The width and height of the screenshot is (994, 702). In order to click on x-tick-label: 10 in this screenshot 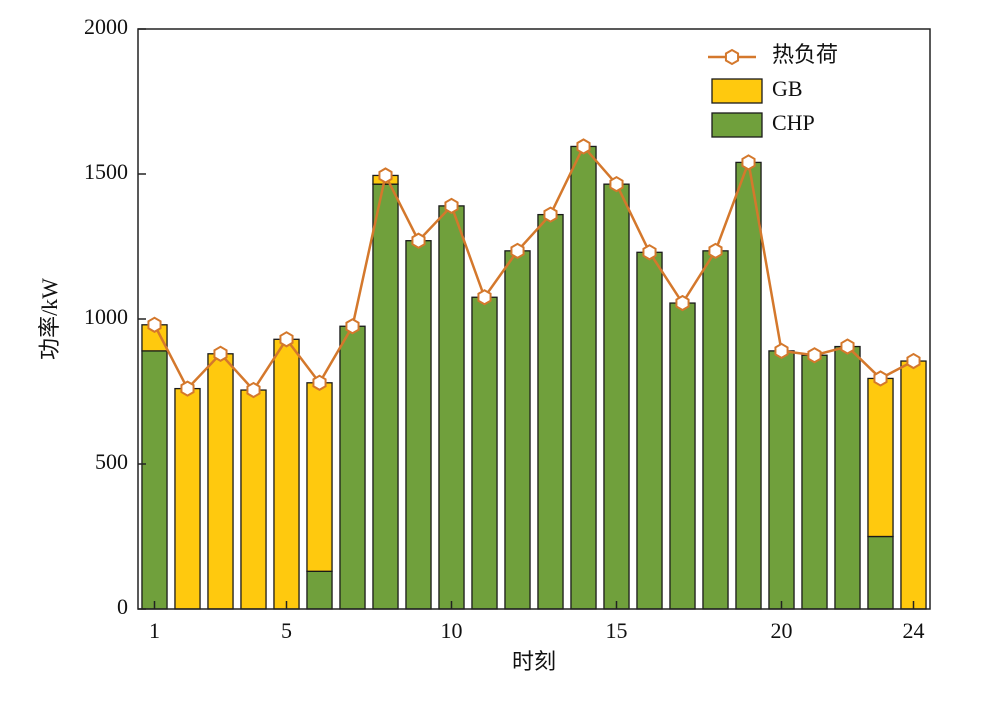, I will do `click(452, 630)`.